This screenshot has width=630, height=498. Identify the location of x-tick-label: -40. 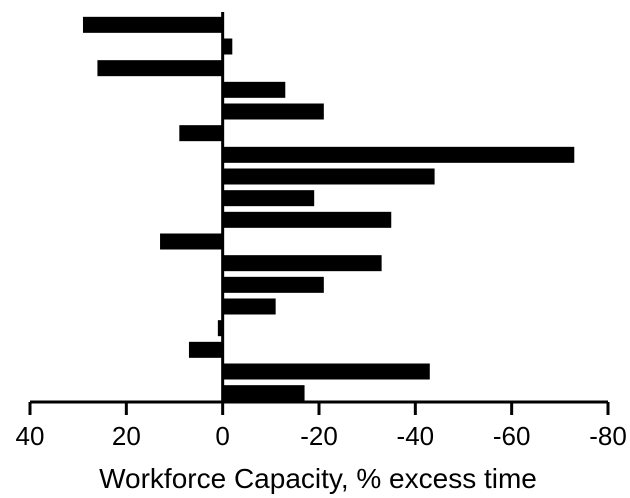
(416, 436).